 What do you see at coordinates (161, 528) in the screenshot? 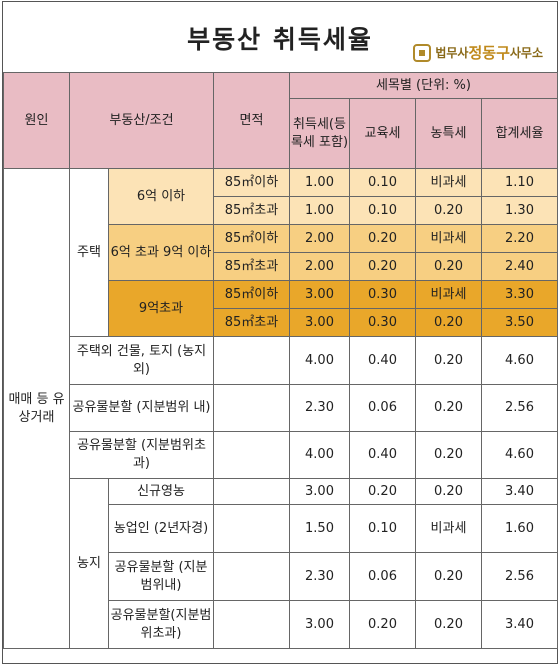
I see `farmland-condition-cell: 농업인 (2년자경)` at bounding box center [161, 528].